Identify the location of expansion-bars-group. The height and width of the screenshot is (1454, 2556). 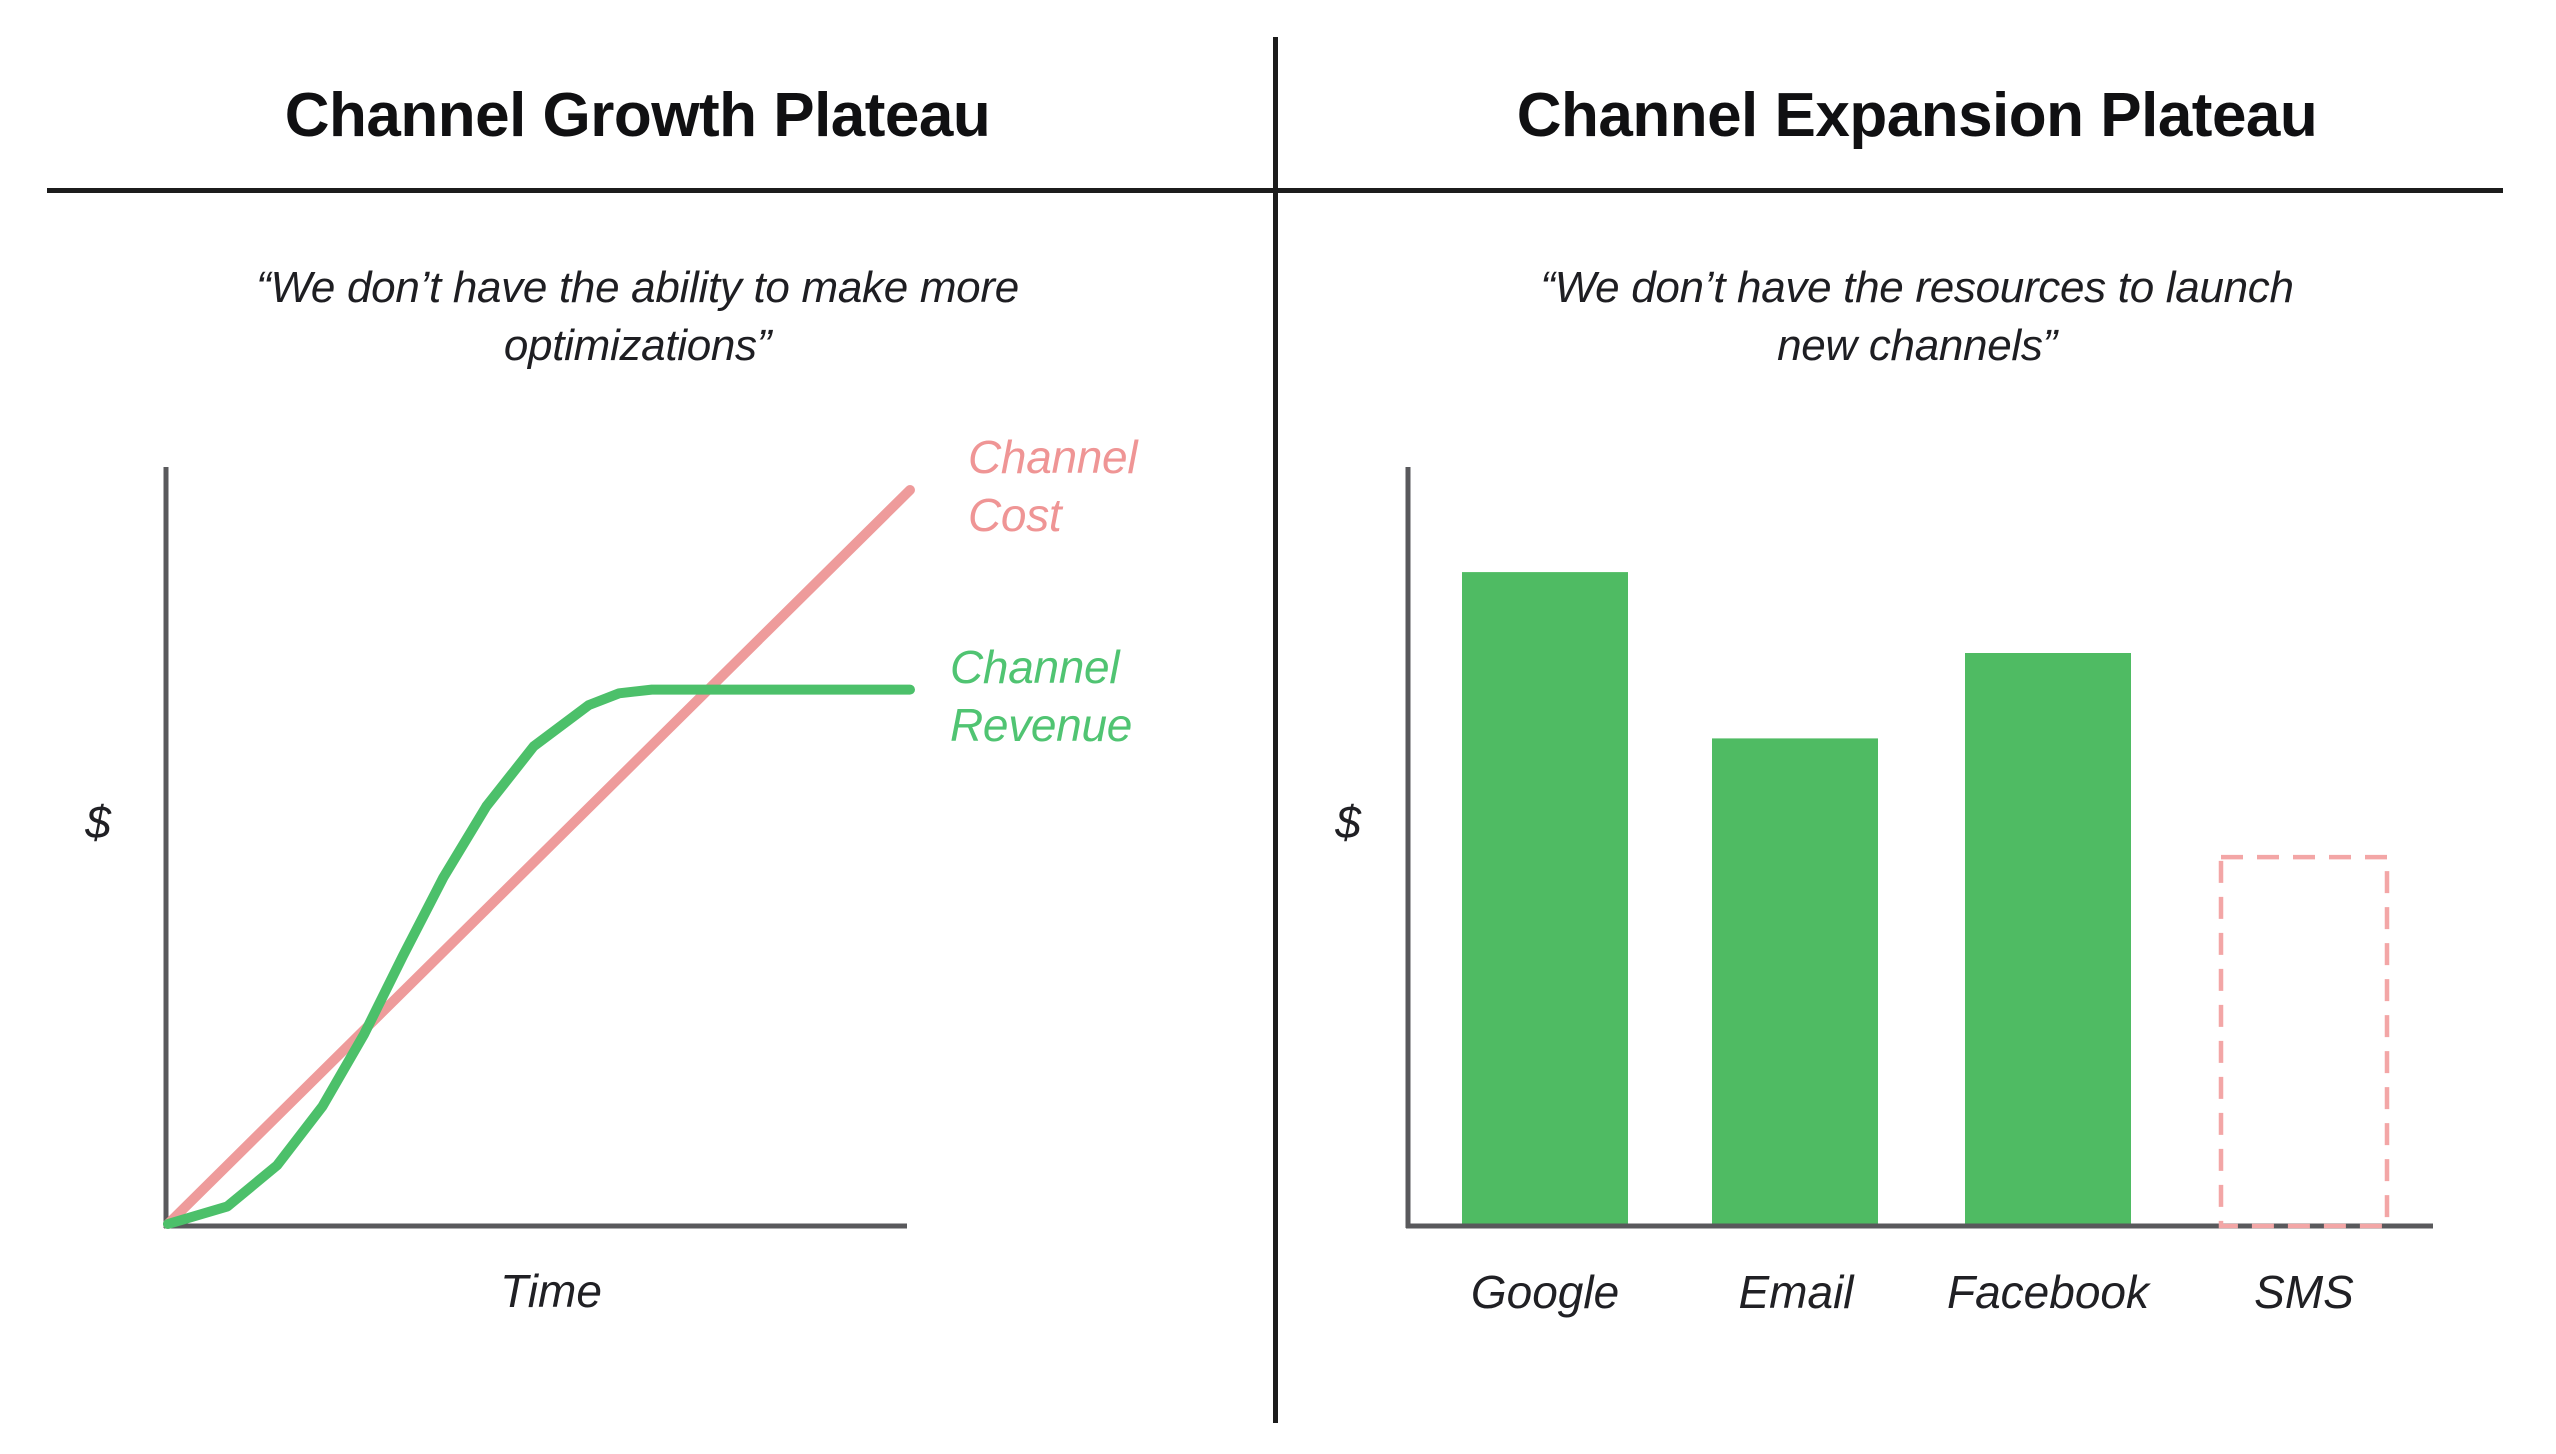
(1796, 899).